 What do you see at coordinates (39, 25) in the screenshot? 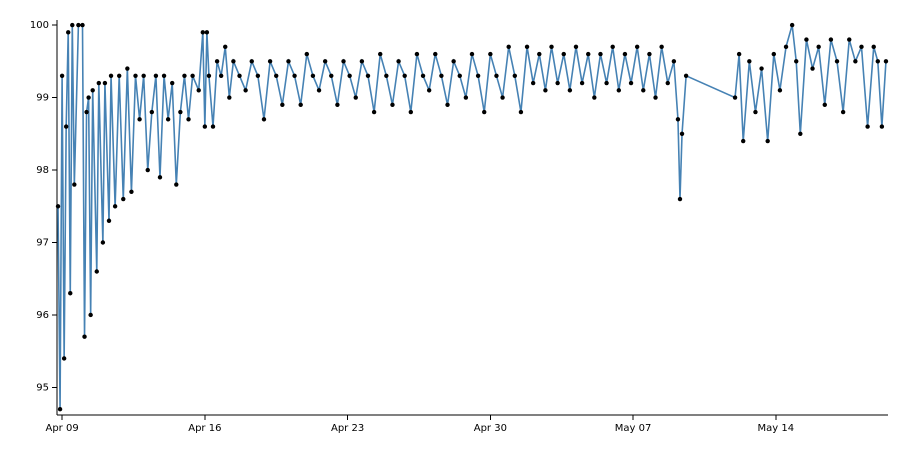
I see `y-tick-label: 100` at bounding box center [39, 25].